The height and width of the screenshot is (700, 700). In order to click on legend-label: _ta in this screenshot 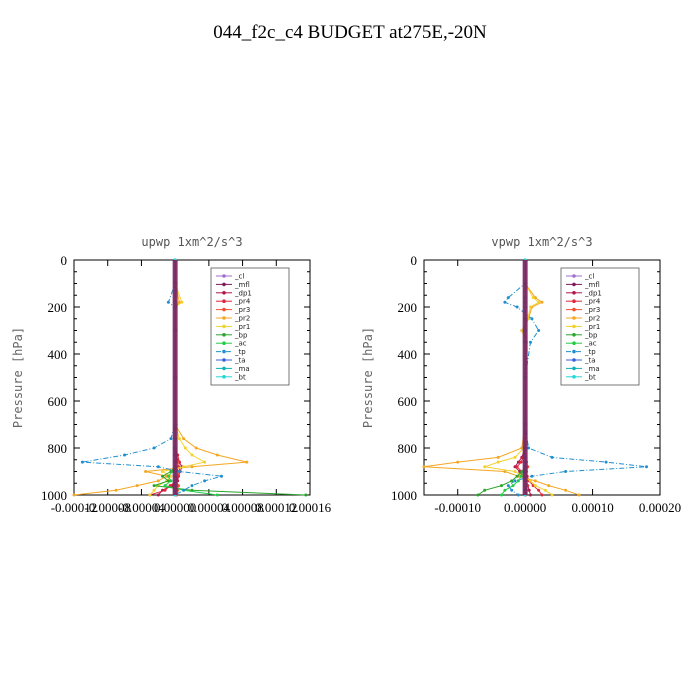, I will do `click(240, 361)`.